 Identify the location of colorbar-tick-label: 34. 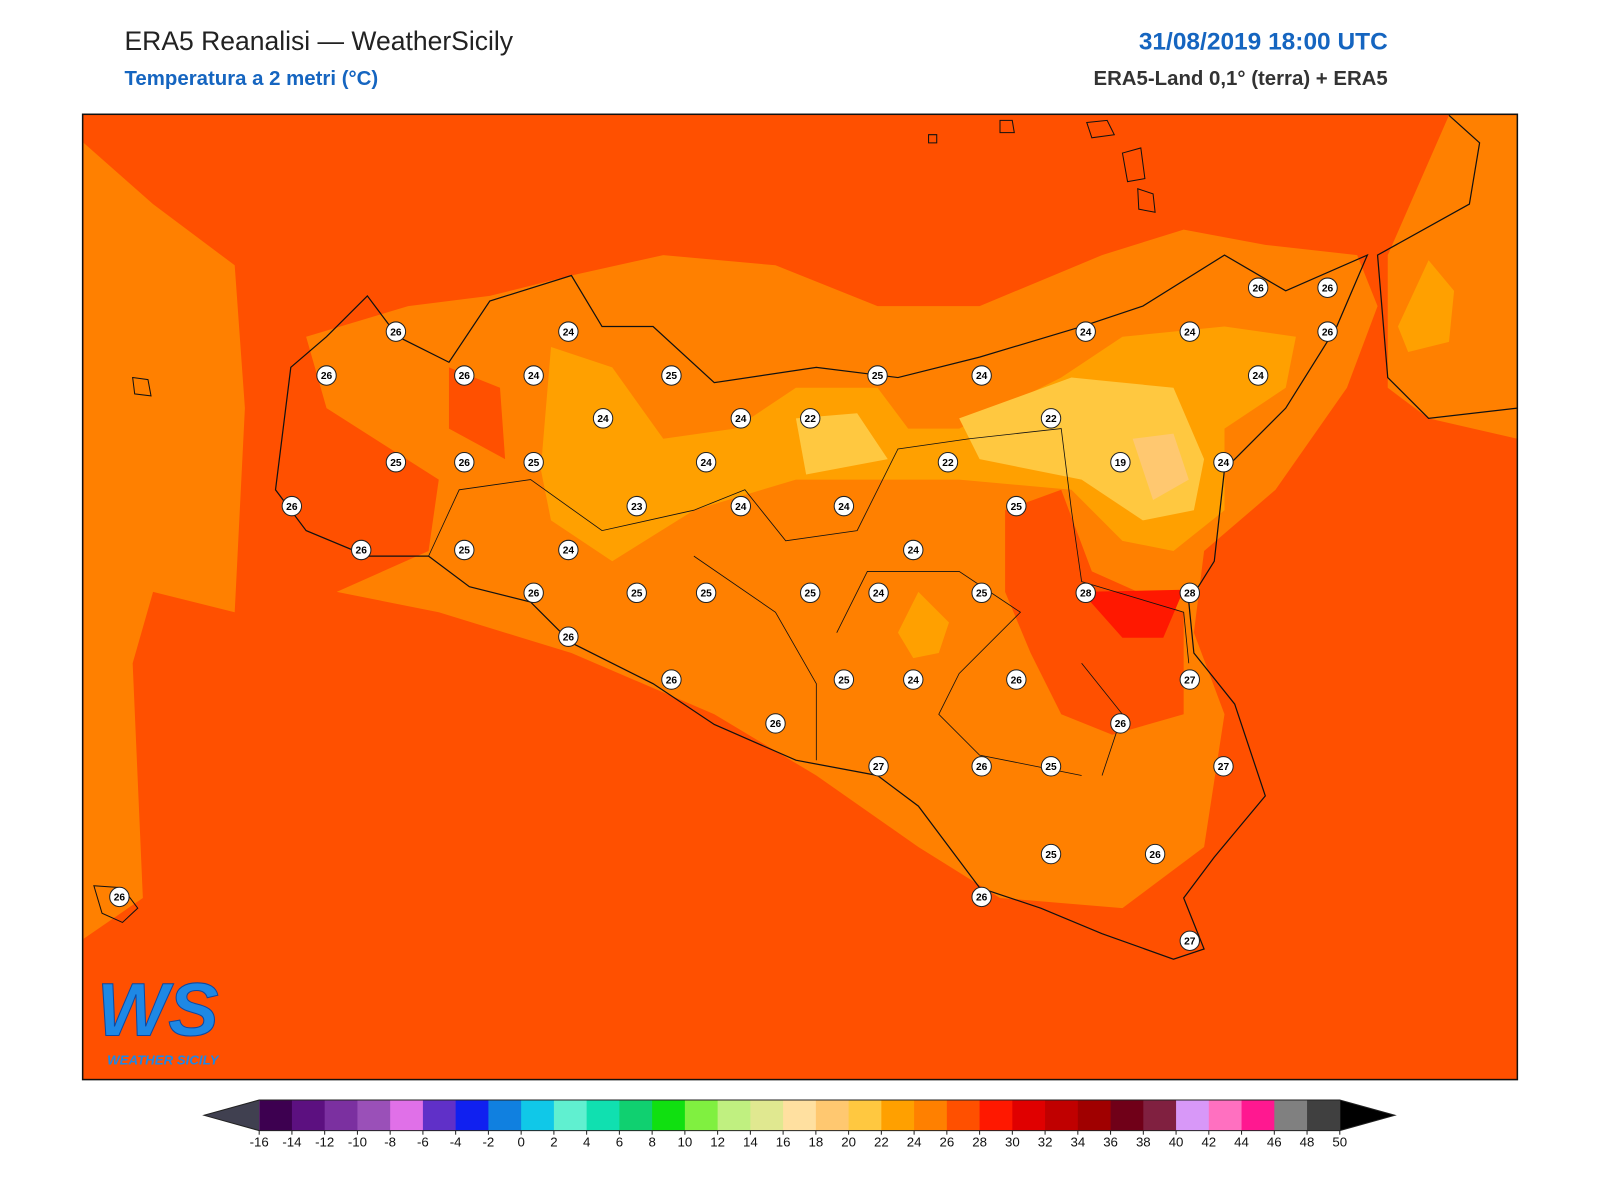
(1077, 1141).